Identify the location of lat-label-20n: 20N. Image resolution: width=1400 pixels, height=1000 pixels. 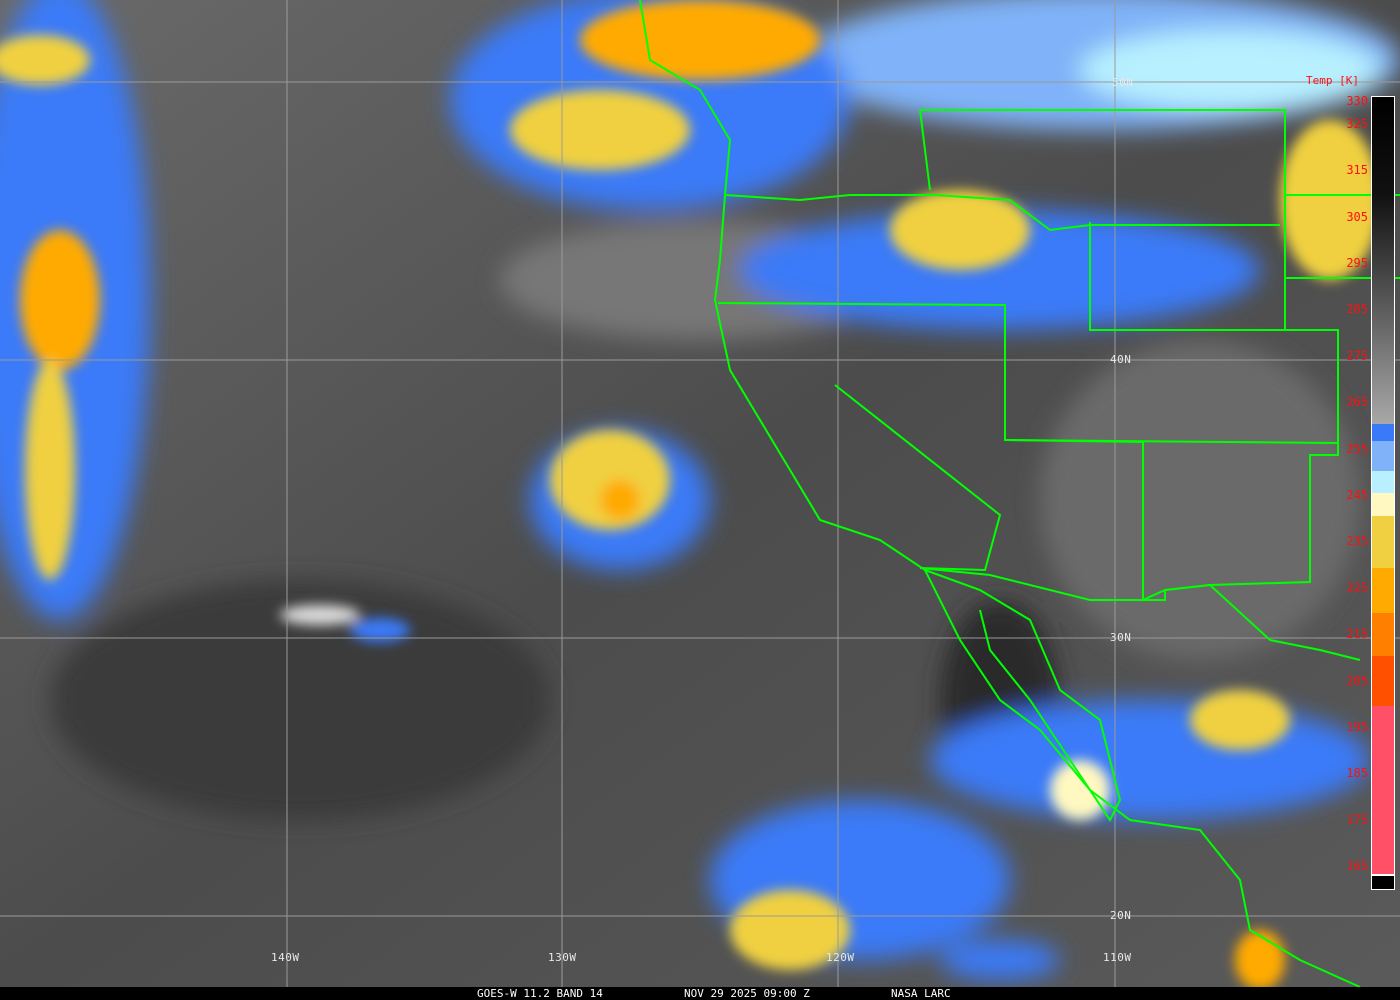
(1121, 915).